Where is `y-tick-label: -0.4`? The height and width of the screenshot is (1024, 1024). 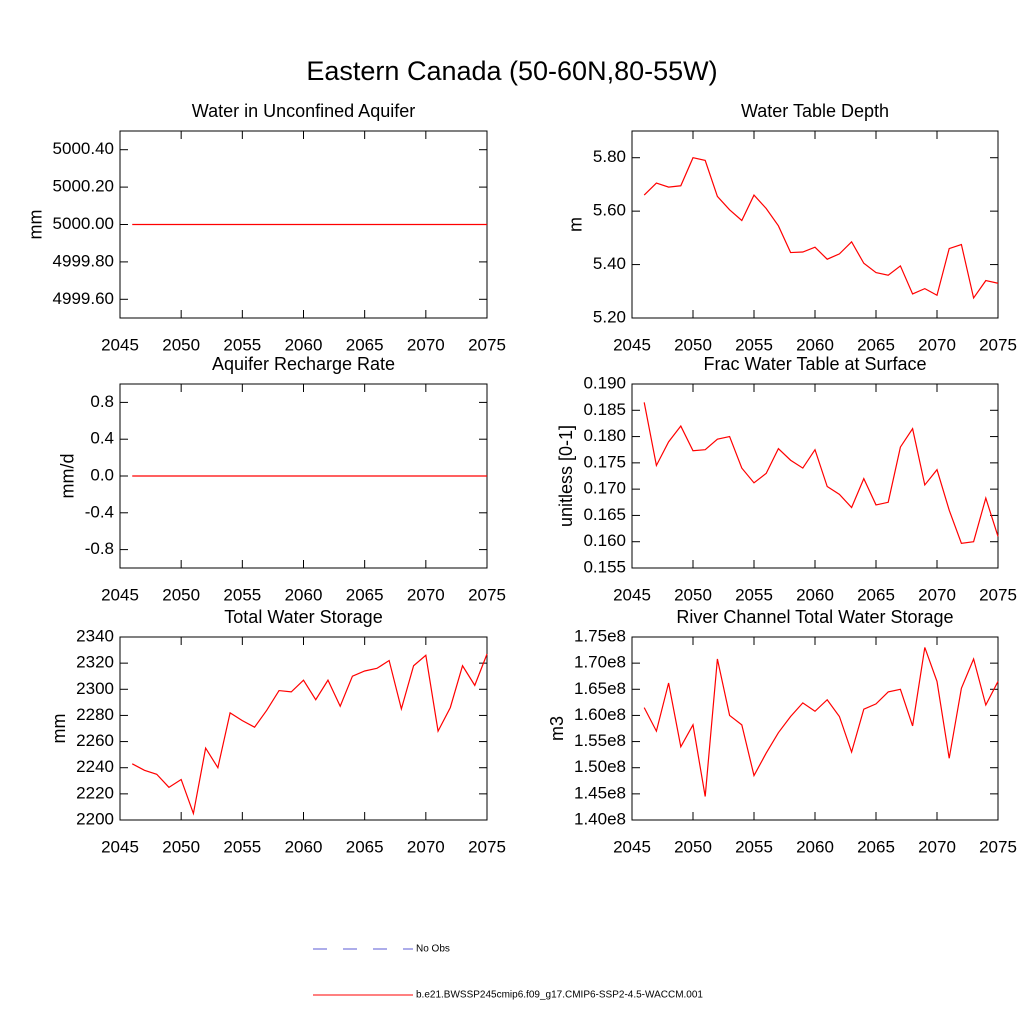 y-tick-label: -0.4 is located at coordinates (99, 511).